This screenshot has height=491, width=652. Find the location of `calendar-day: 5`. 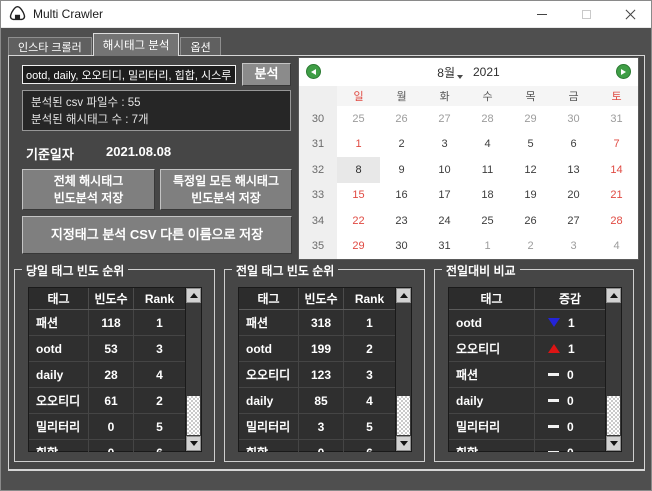

calendar-day: 5 is located at coordinates (530, 144).